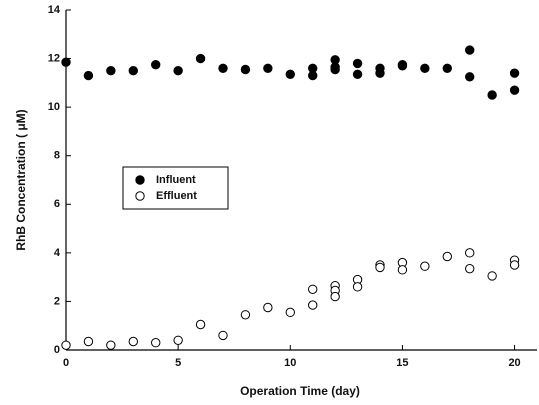  Describe the element at coordinates (54, 58) in the screenshot. I see `y-tick-label: 12` at that location.